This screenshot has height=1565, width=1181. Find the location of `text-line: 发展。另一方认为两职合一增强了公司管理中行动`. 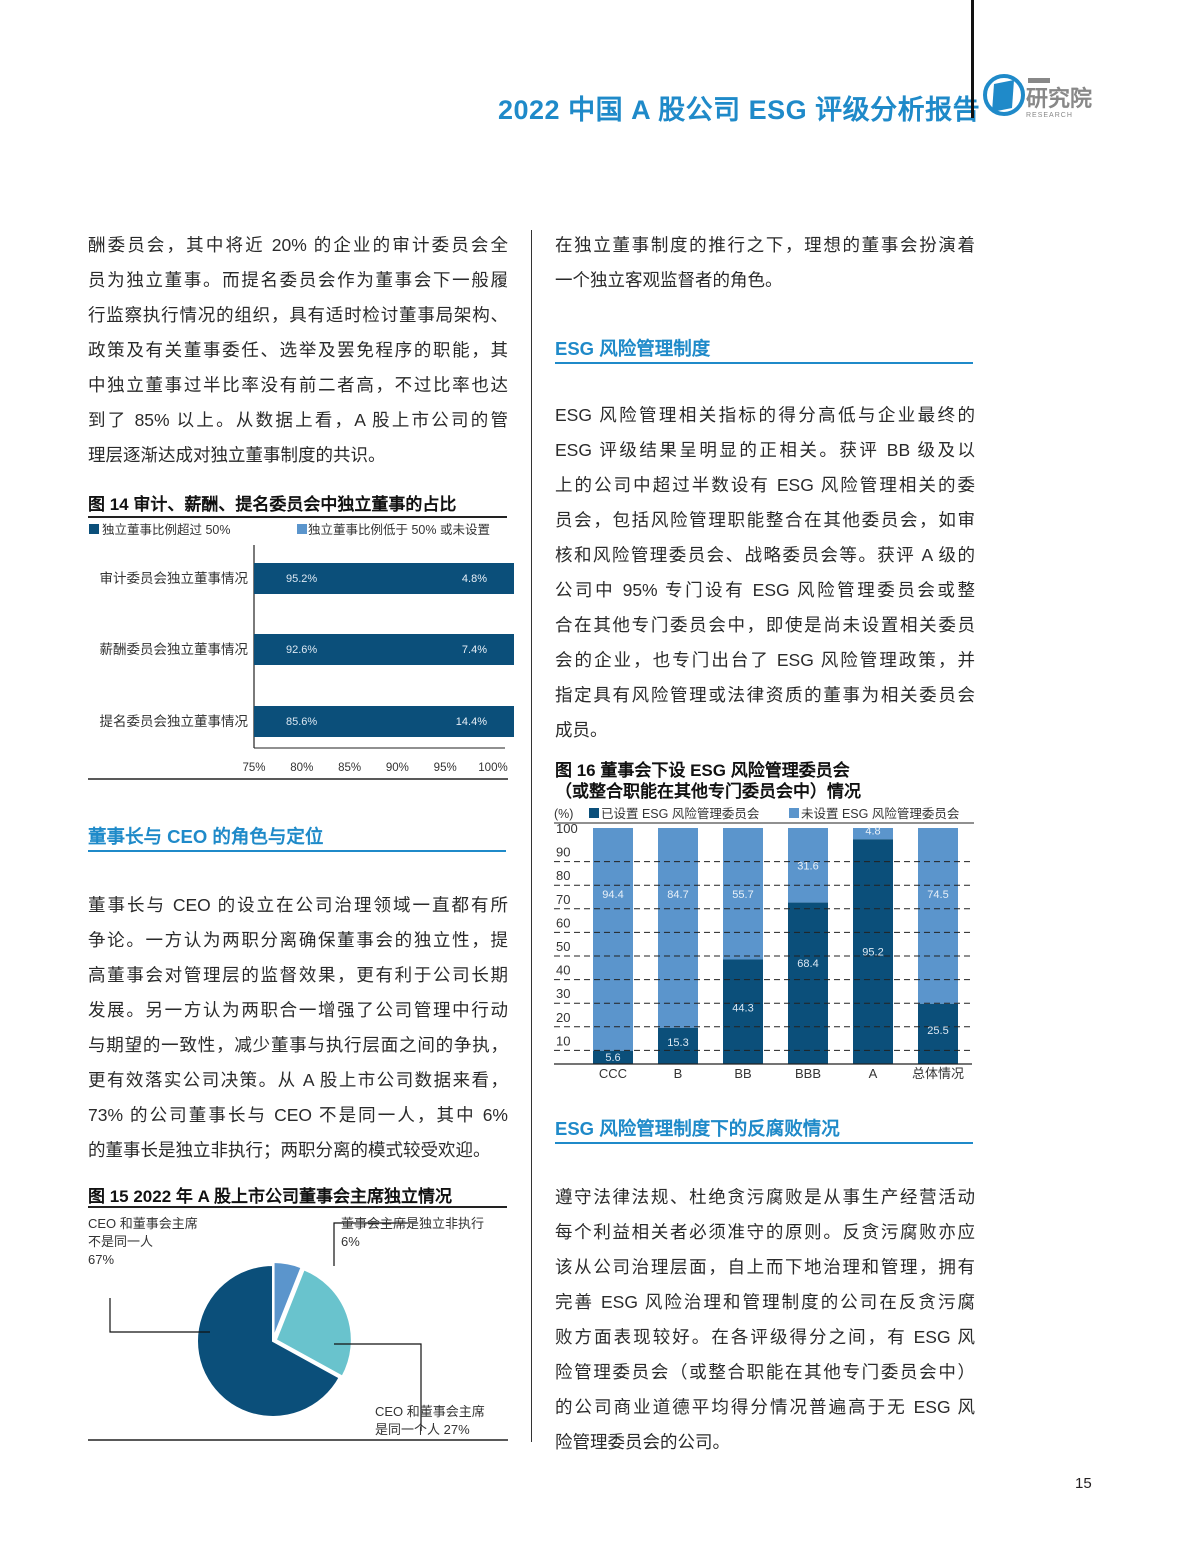

text-line: 发展。另一方认为两职合一增强了公司管理中行动 is located at coordinates (298, 1010).